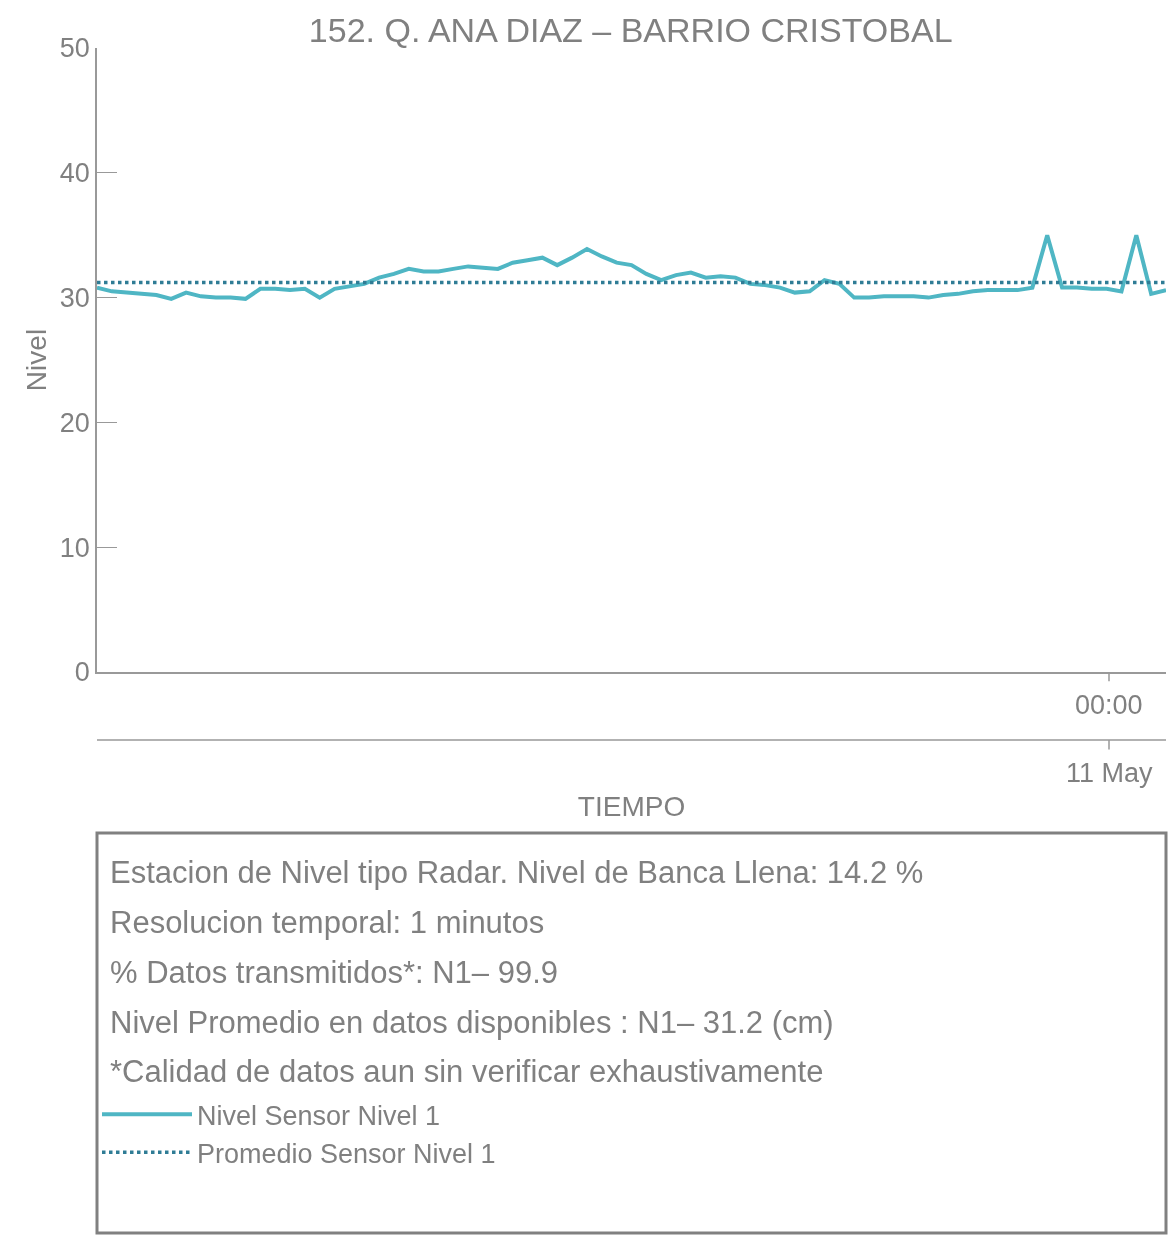 The width and height of the screenshot is (1168, 1236). I want to click on legend-label: Promedio Sensor Nivel 1, so click(346, 1153).